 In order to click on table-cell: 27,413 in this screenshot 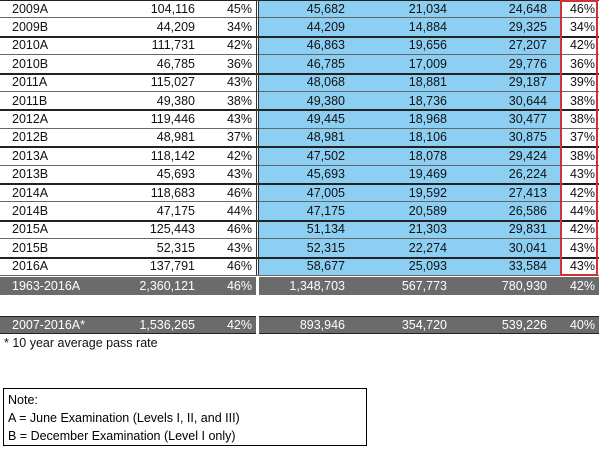, I will do `click(527, 192)`.